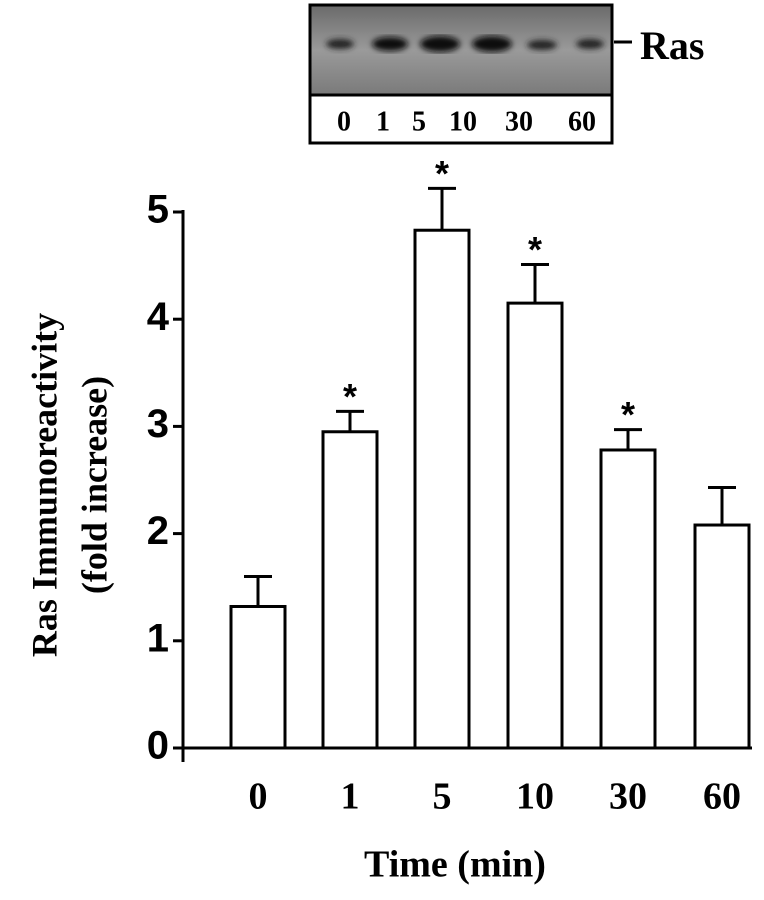 Image resolution: width=764 pixels, height=900 pixels. What do you see at coordinates (350, 797) in the screenshot?
I see `x-tick-label: 1` at bounding box center [350, 797].